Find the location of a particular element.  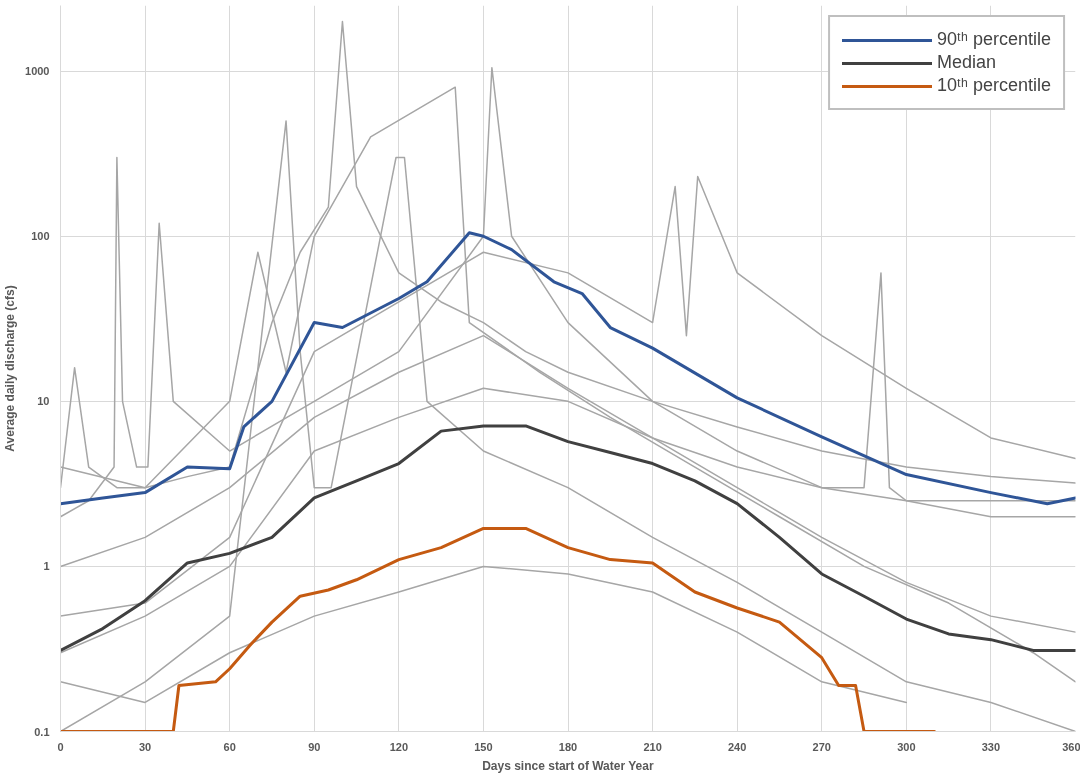

x-tick-label: 330 is located at coordinates (991, 746).